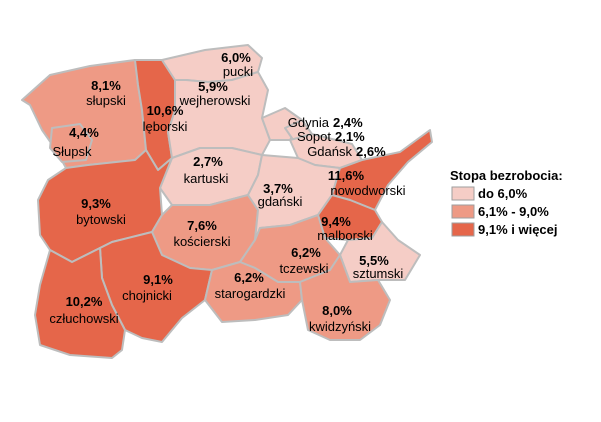 The height and width of the screenshot is (422, 601). What do you see at coordinates (147, 295) in the screenshot?
I see `name-chojnicki: chojnicki` at bounding box center [147, 295].